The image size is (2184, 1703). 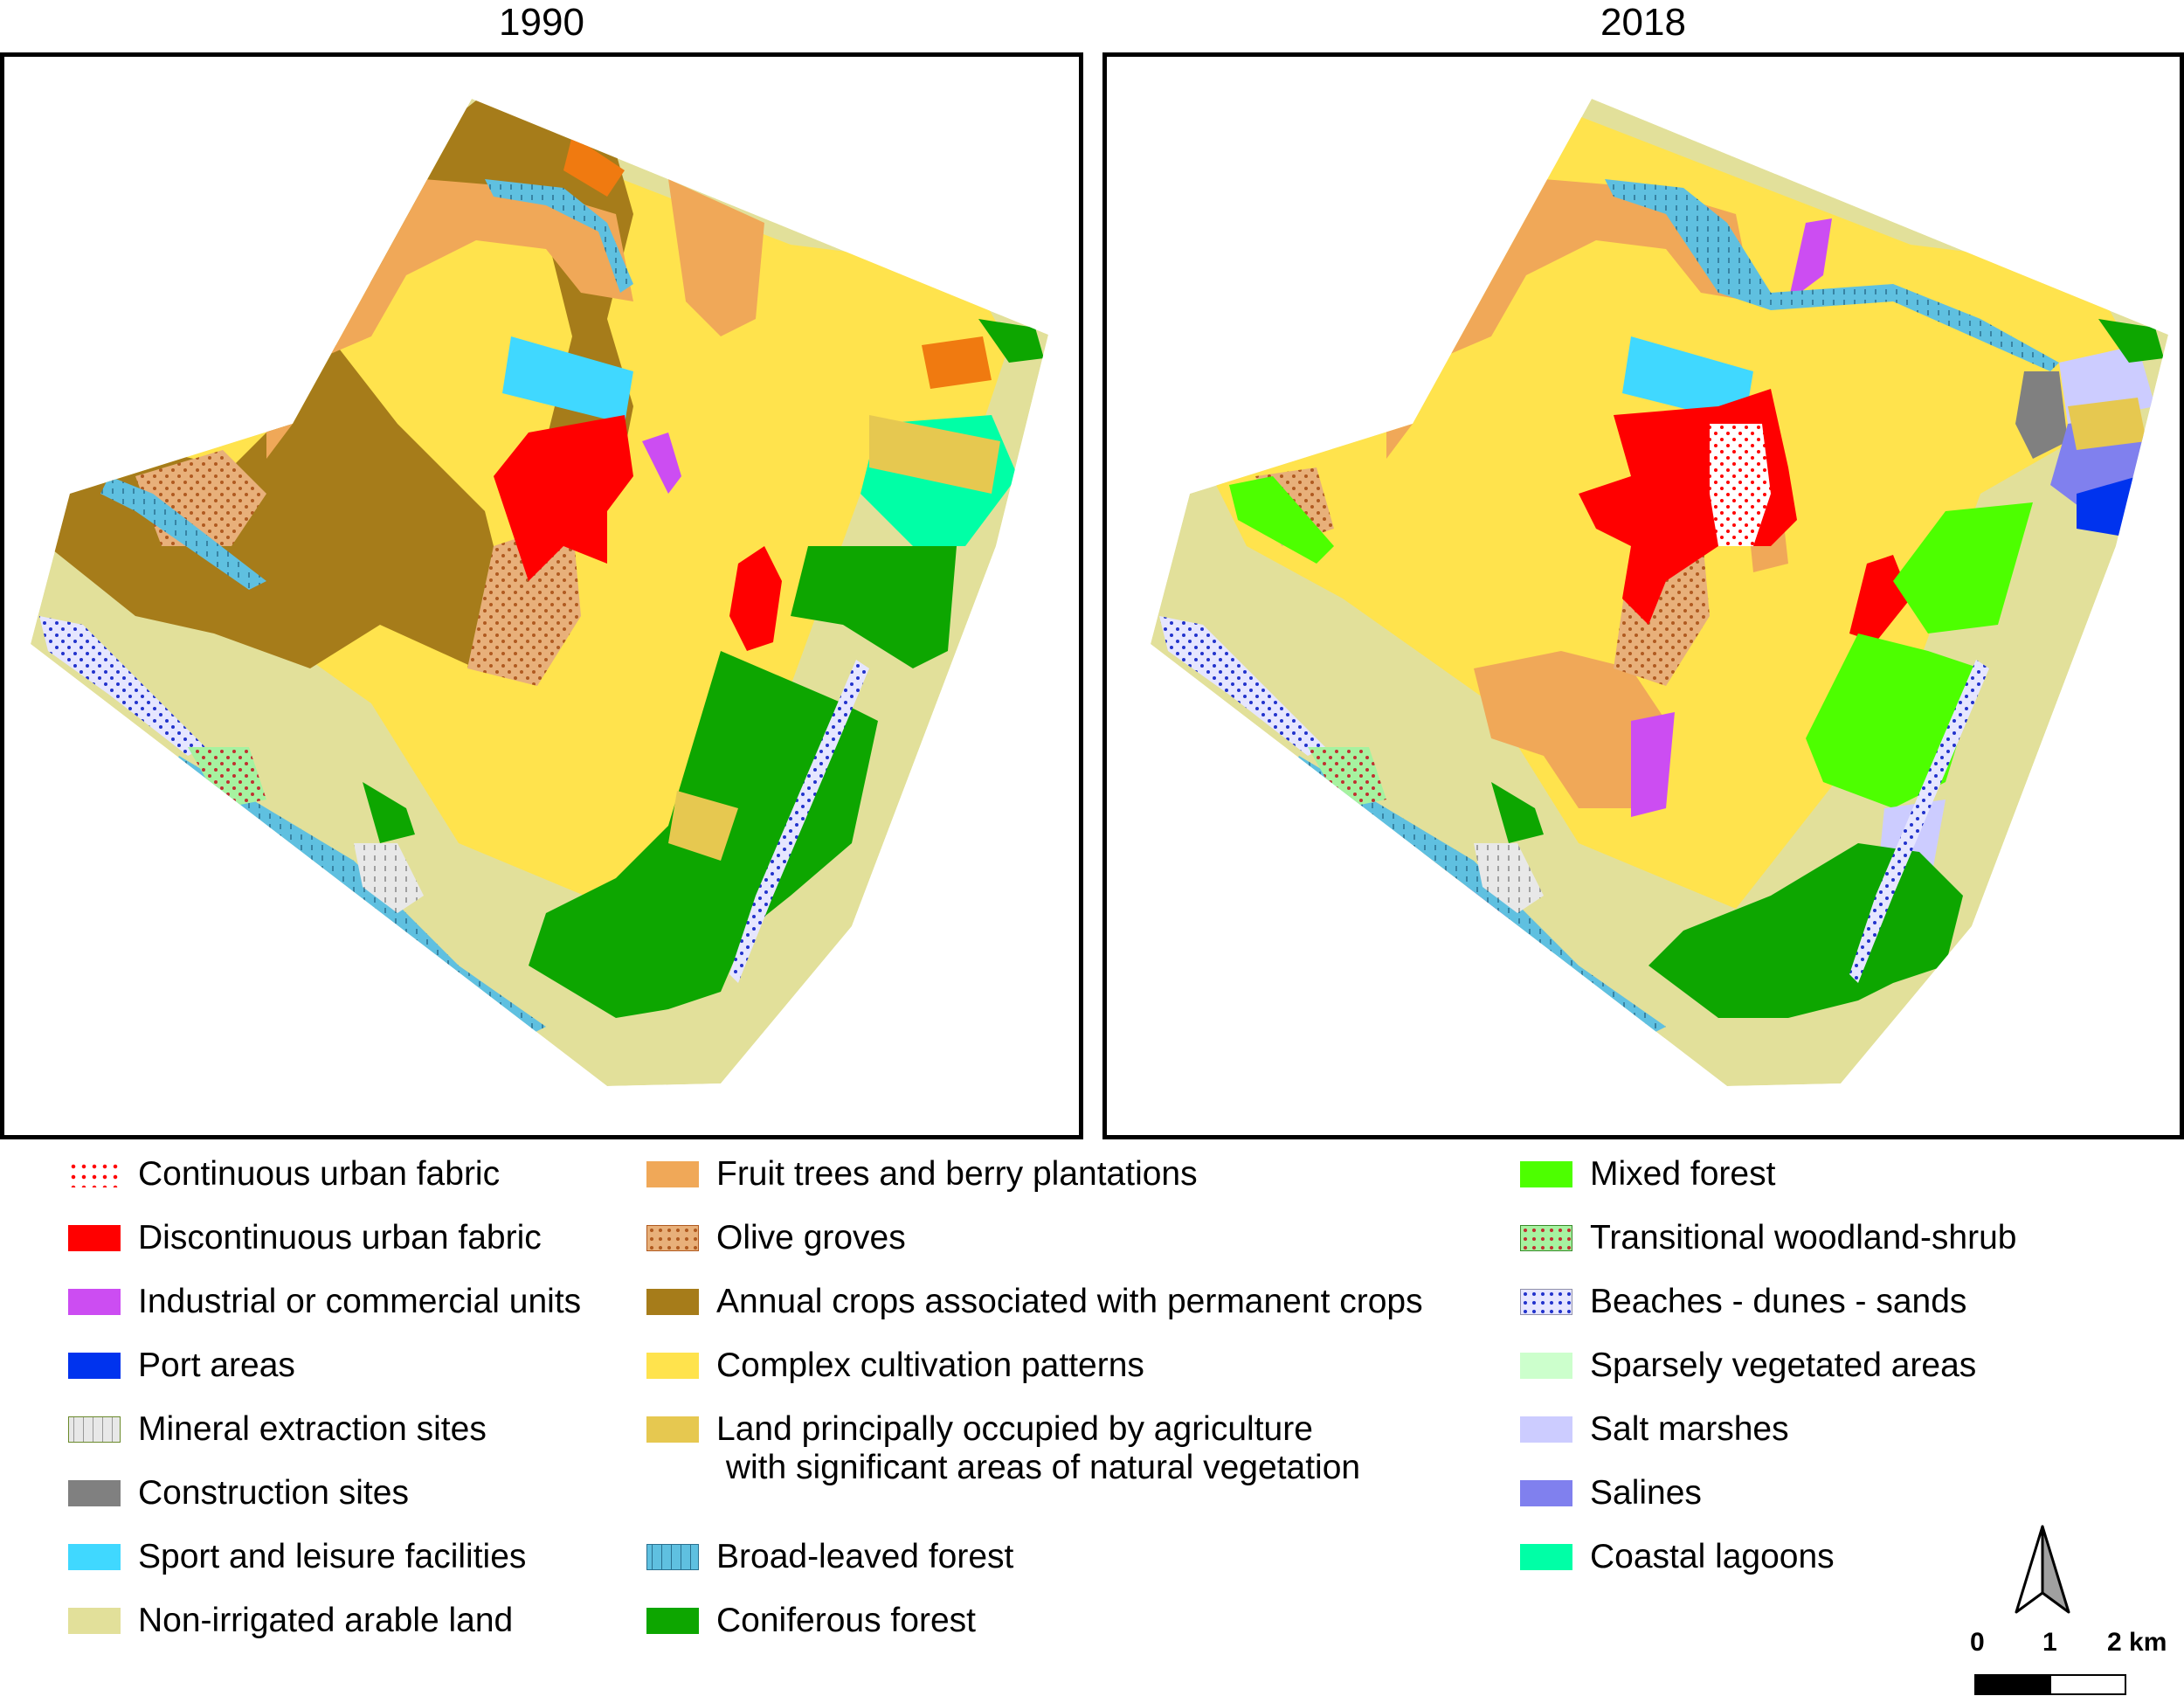 I want to click on scale-label-2km: 2 km, so click(x=2137, y=1642).